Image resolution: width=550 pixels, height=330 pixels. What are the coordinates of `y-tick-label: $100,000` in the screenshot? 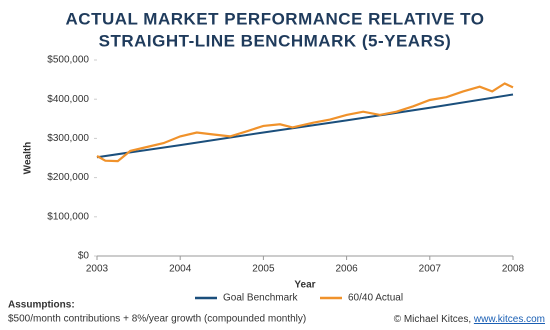 It's located at (68, 216).